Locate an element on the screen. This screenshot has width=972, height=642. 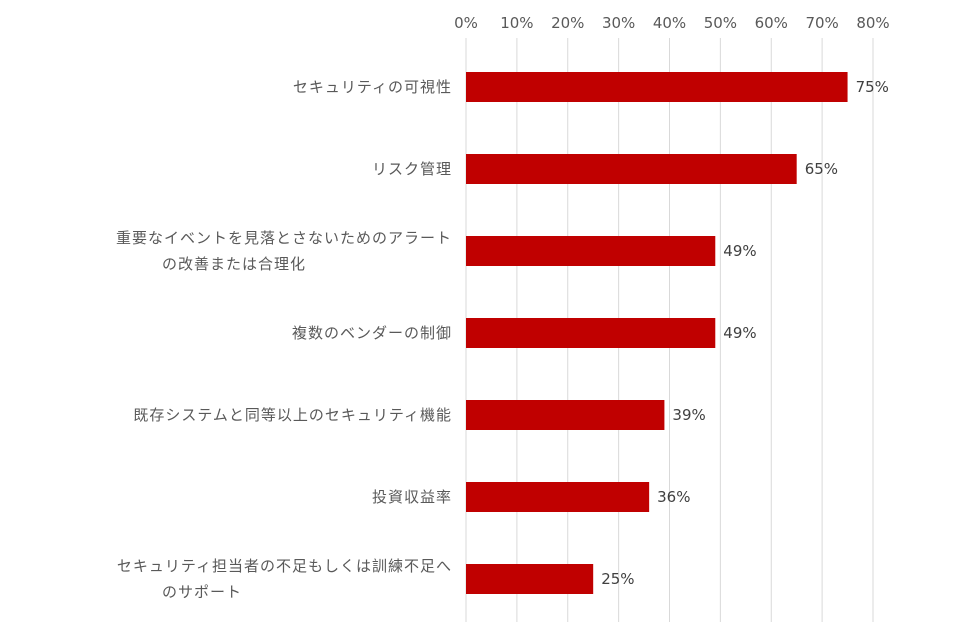
x-tick-label: 70% is located at coordinates (821, 23).